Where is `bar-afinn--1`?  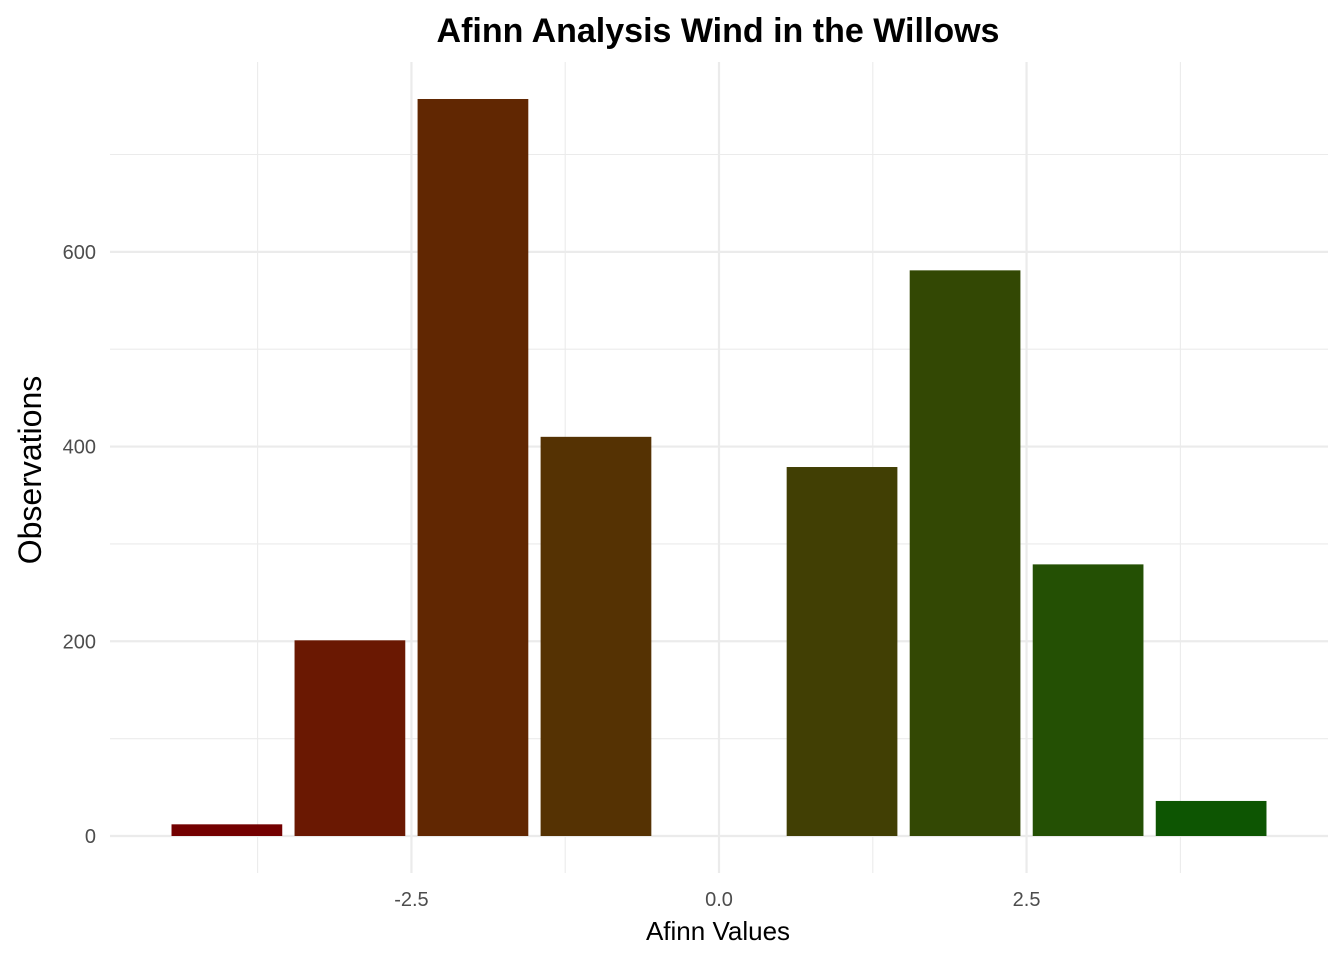 bar-afinn--1 is located at coordinates (596, 636).